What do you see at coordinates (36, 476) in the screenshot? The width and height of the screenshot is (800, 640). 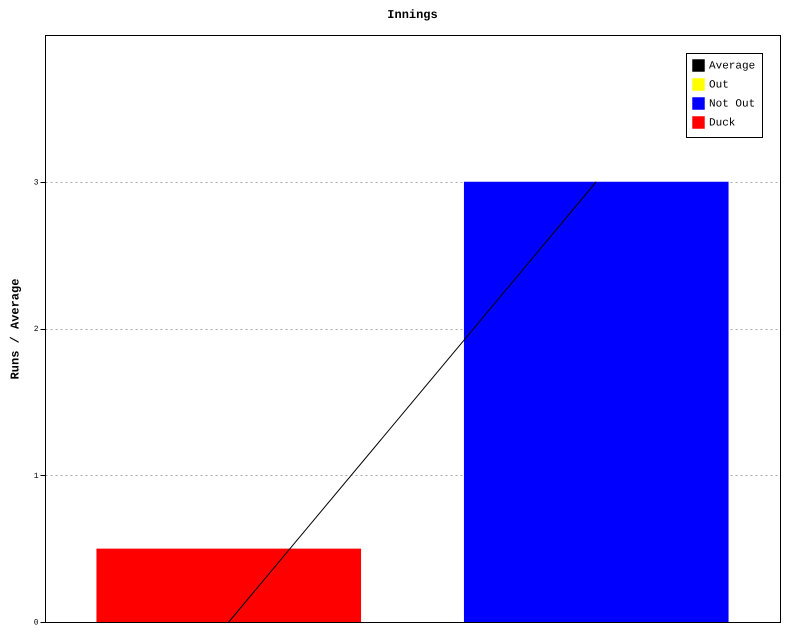 I see `y-tick-label: 1` at bounding box center [36, 476].